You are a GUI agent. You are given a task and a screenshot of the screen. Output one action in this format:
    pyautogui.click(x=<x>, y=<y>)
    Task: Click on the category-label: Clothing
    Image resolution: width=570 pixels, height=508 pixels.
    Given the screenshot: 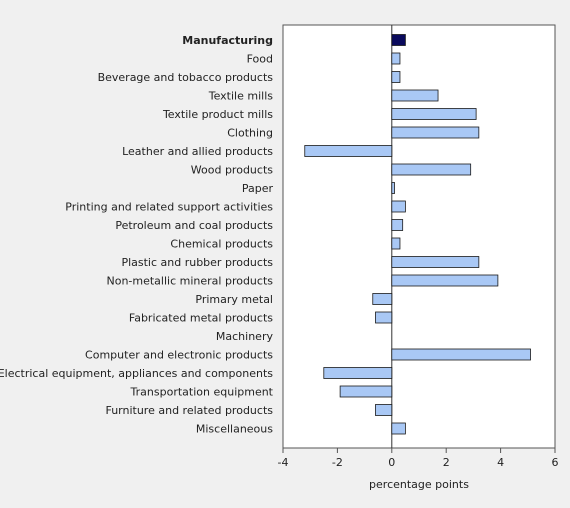 What is the action you would take?
    pyautogui.click(x=250, y=133)
    